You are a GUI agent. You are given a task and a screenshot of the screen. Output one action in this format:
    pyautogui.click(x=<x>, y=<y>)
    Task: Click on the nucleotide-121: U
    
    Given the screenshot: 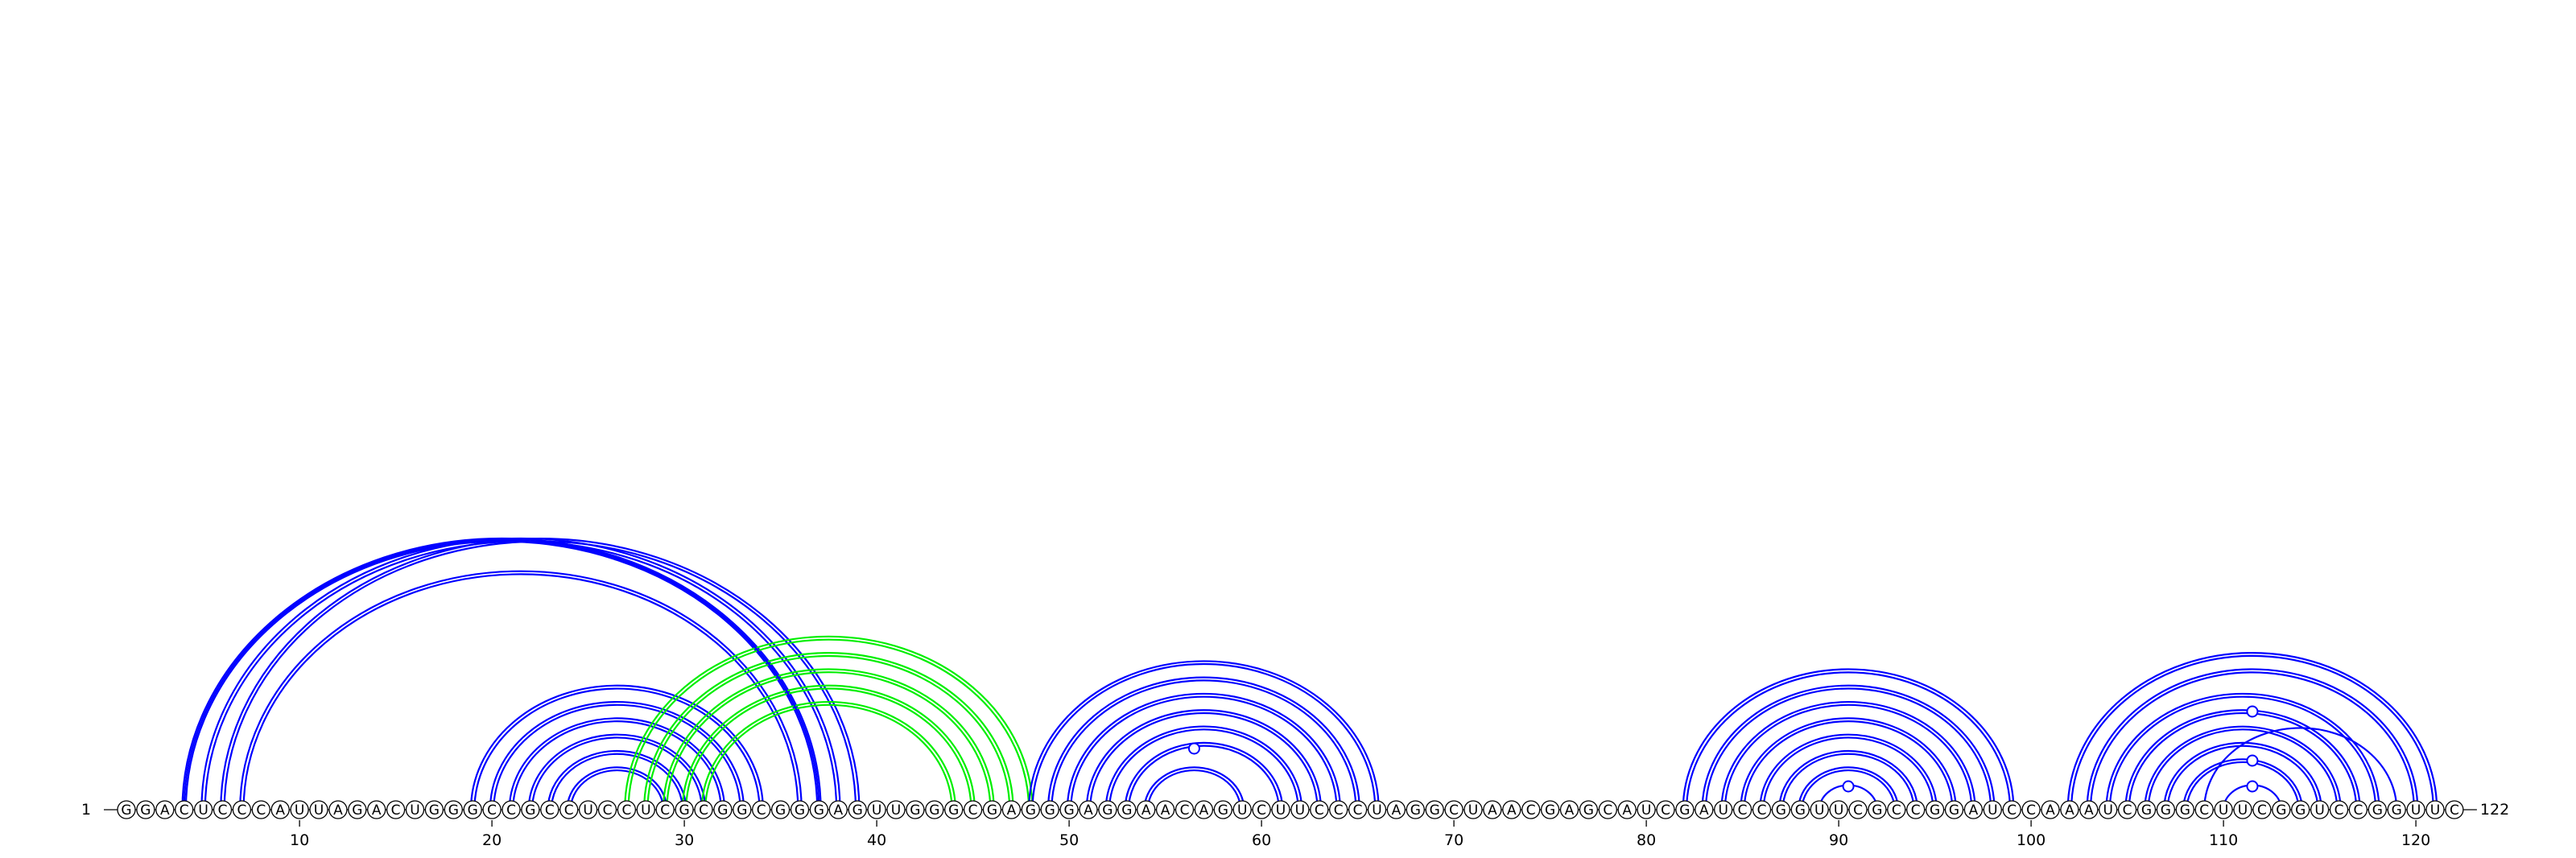 What is the action you would take?
    pyautogui.click(x=2435, y=809)
    